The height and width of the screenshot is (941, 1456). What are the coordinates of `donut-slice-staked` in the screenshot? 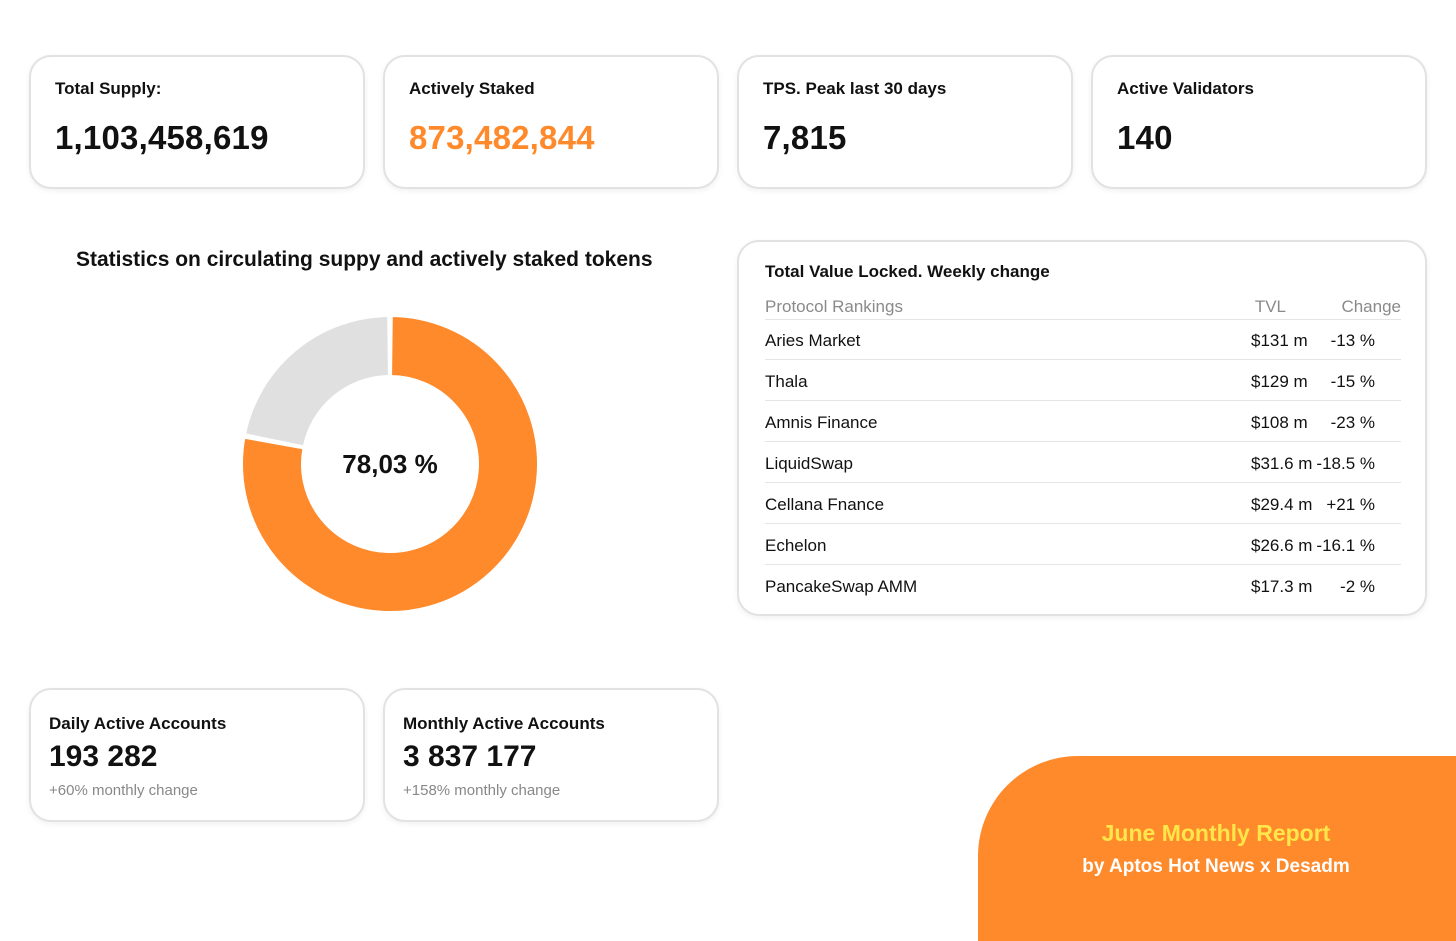 It's located at (390, 464).